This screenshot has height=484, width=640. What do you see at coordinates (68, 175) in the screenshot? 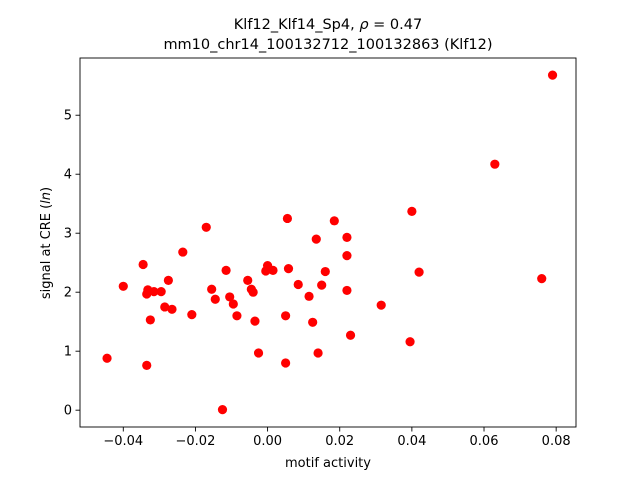
I see `y-tick-label: 4` at bounding box center [68, 175].